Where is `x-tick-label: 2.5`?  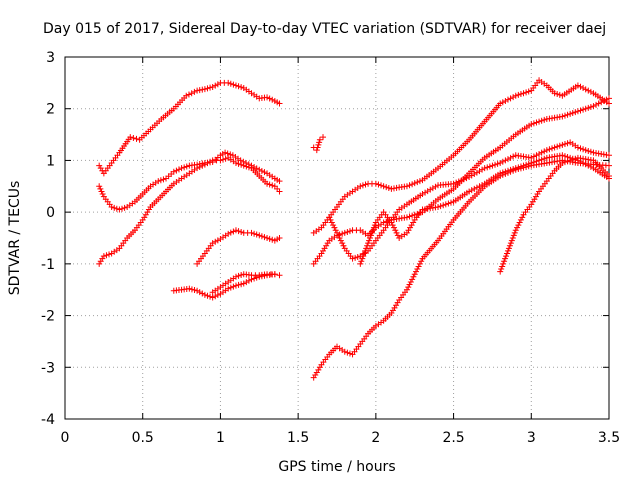
x-tick-label: 2.5 is located at coordinates (453, 438).